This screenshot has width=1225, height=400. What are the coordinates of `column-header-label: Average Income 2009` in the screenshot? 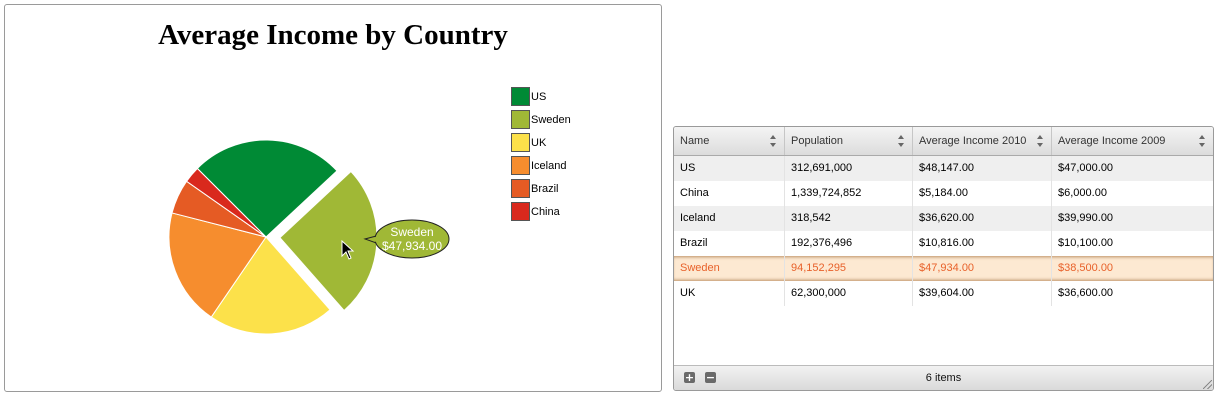 It's located at (1112, 141).